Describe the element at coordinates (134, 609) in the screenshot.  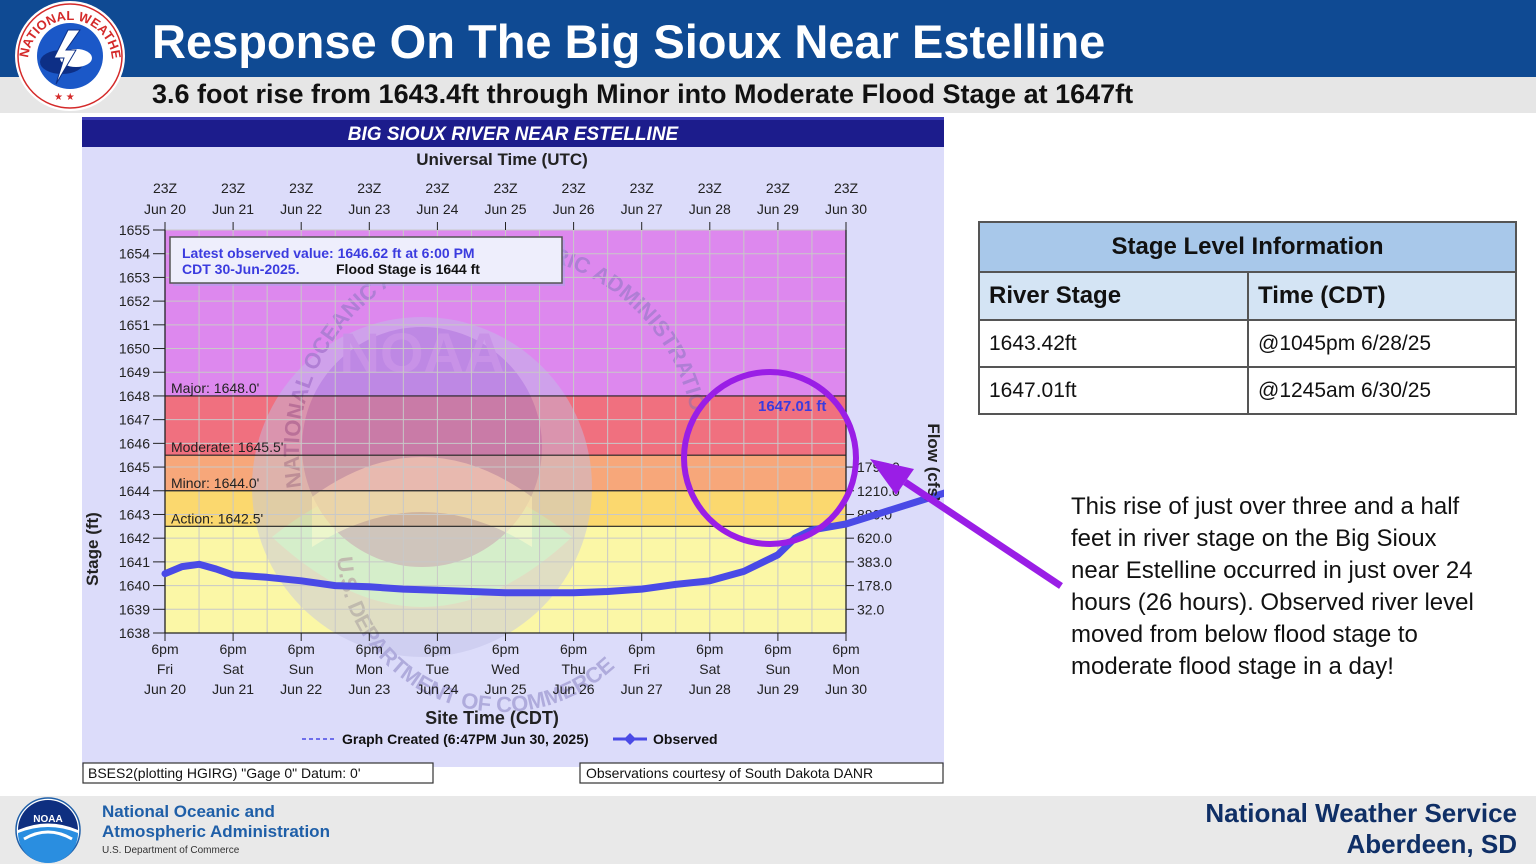
I see `y-tick-label: 1639` at that location.